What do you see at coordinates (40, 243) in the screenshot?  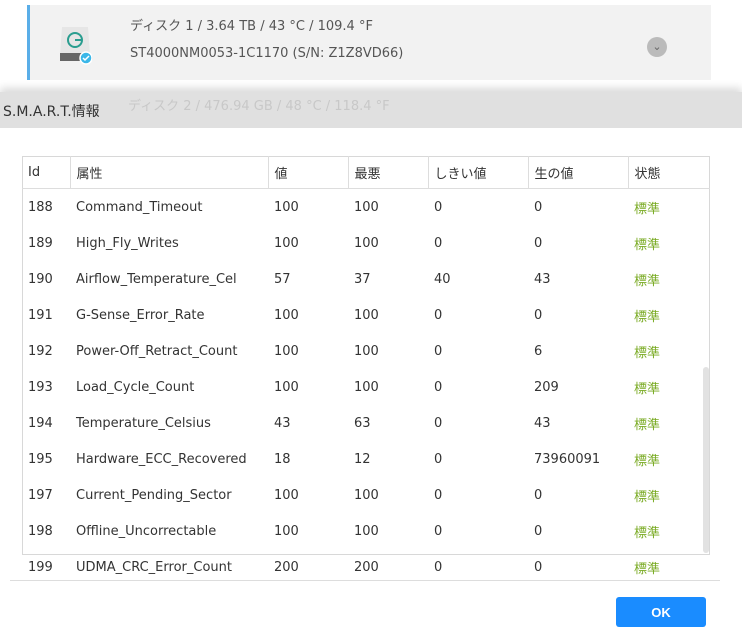 I see `table-cell: 189` at bounding box center [40, 243].